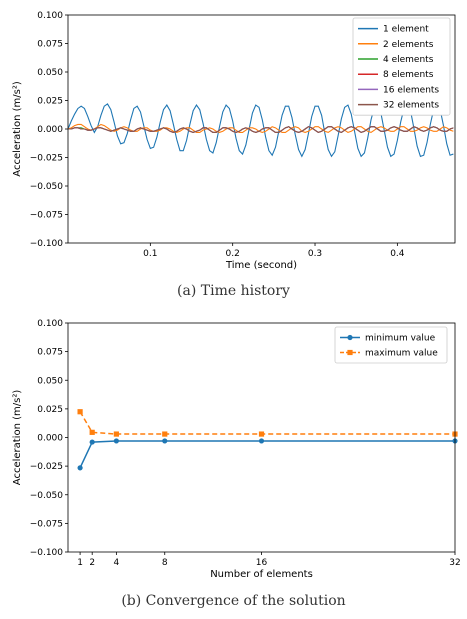  Describe the element at coordinates (397, 254) in the screenshot. I see `x-tick-label: 0.4` at that location.